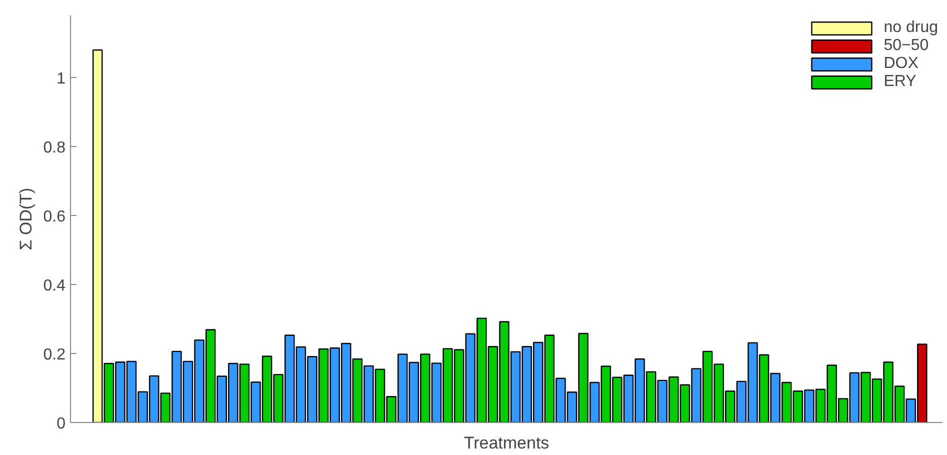  What do you see at coordinates (26, 219) in the screenshot?
I see `y-axis-title: Σ OD(T)` at bounding box center [26, 219].